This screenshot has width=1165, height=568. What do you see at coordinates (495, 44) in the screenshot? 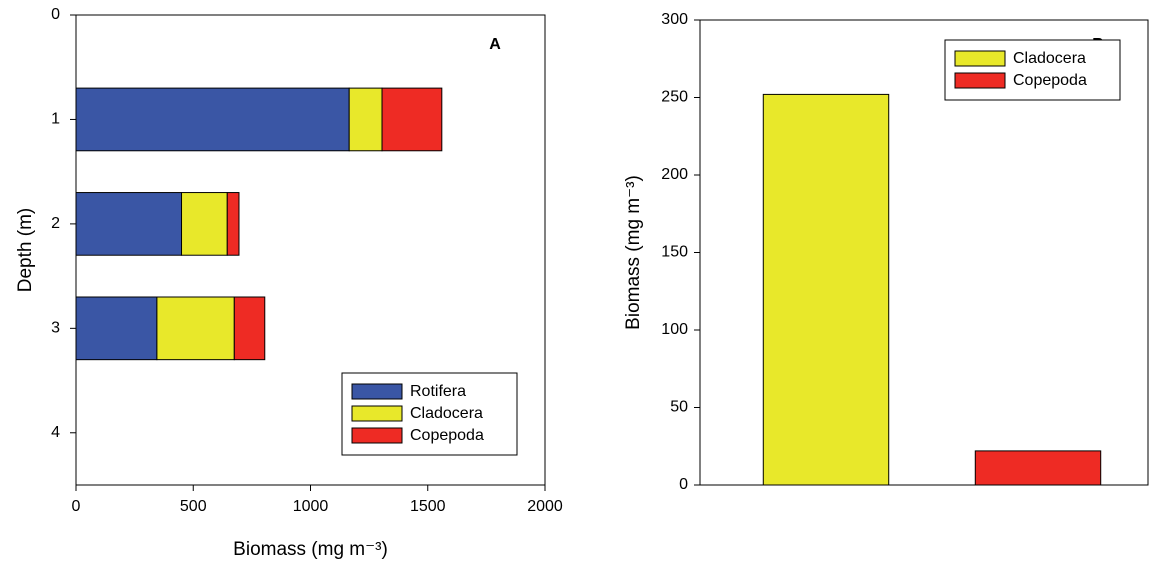
I see `panel-annotation: A` at bounding box center [495, 44].